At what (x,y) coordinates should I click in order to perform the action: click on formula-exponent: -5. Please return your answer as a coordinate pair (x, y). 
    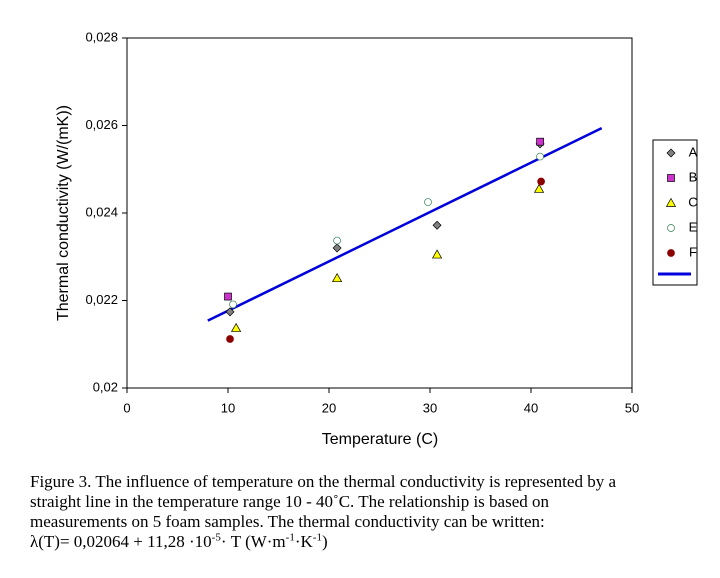
    Looking at the image, I should click on (216, 537).